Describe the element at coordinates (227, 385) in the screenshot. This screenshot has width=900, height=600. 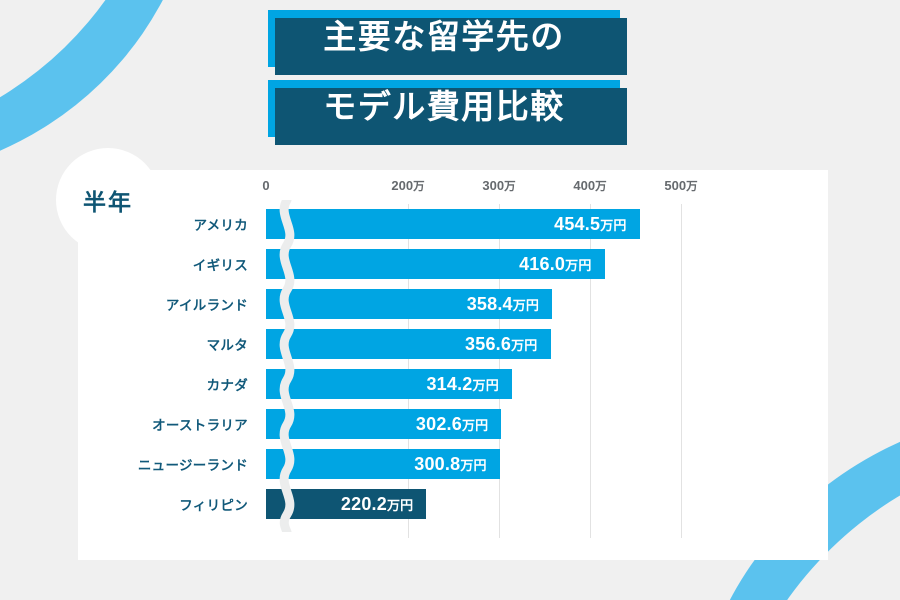
I see `bar-category-label: カナダ` at that location.